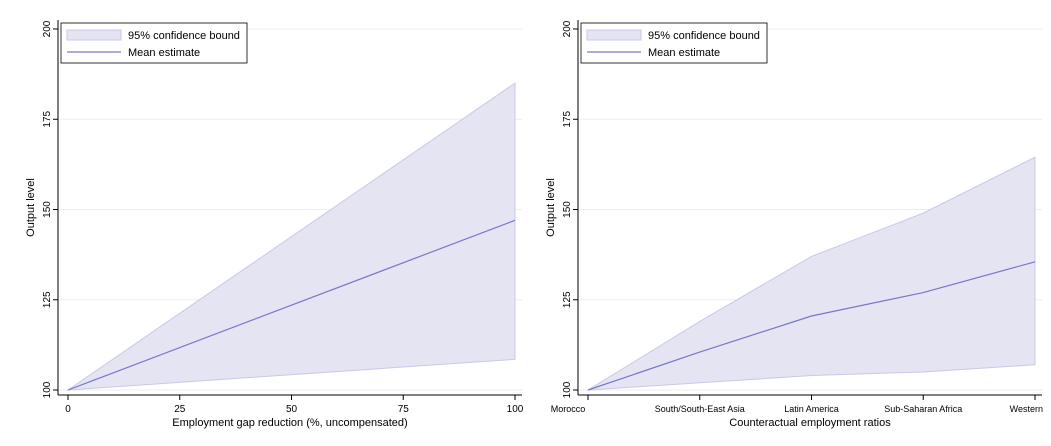 This screenshot has height=446, width=1051. What do you see at coordinates (810, 423) in the screenshot?
I see `x-axis-title: Counteractual employment ratios` at bounding box center [810, 423].